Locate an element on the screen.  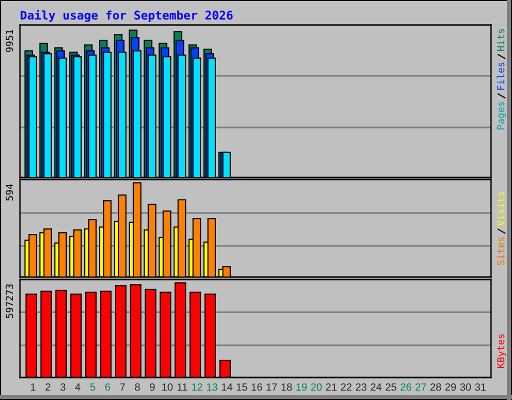
x-tick-label: 4 is located at coordinates (77, 387).